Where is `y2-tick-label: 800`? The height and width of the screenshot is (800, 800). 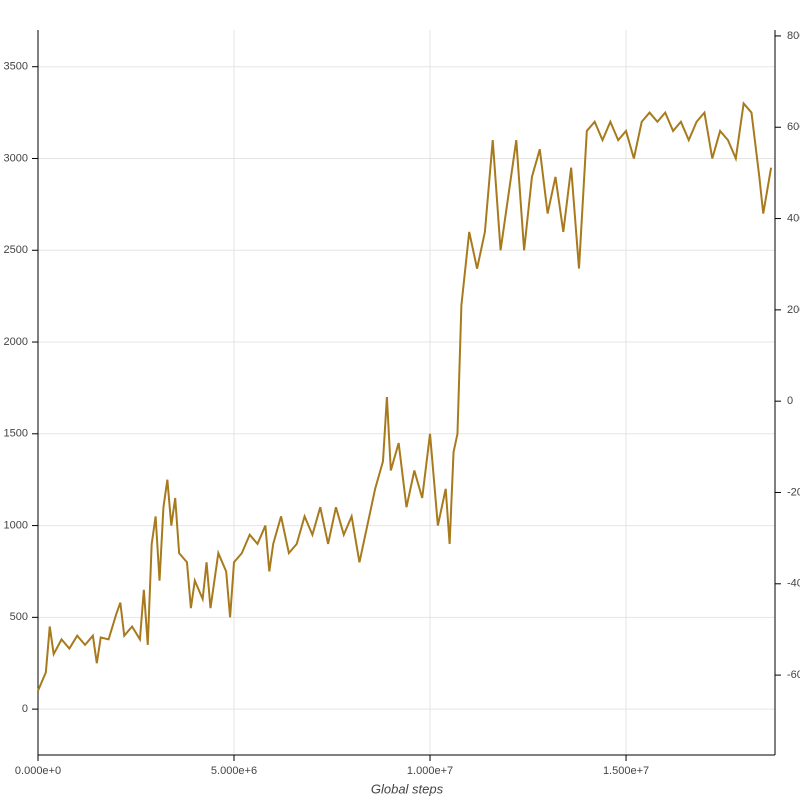
y2-tick-label: 800 is located at coordinates (793, 36).